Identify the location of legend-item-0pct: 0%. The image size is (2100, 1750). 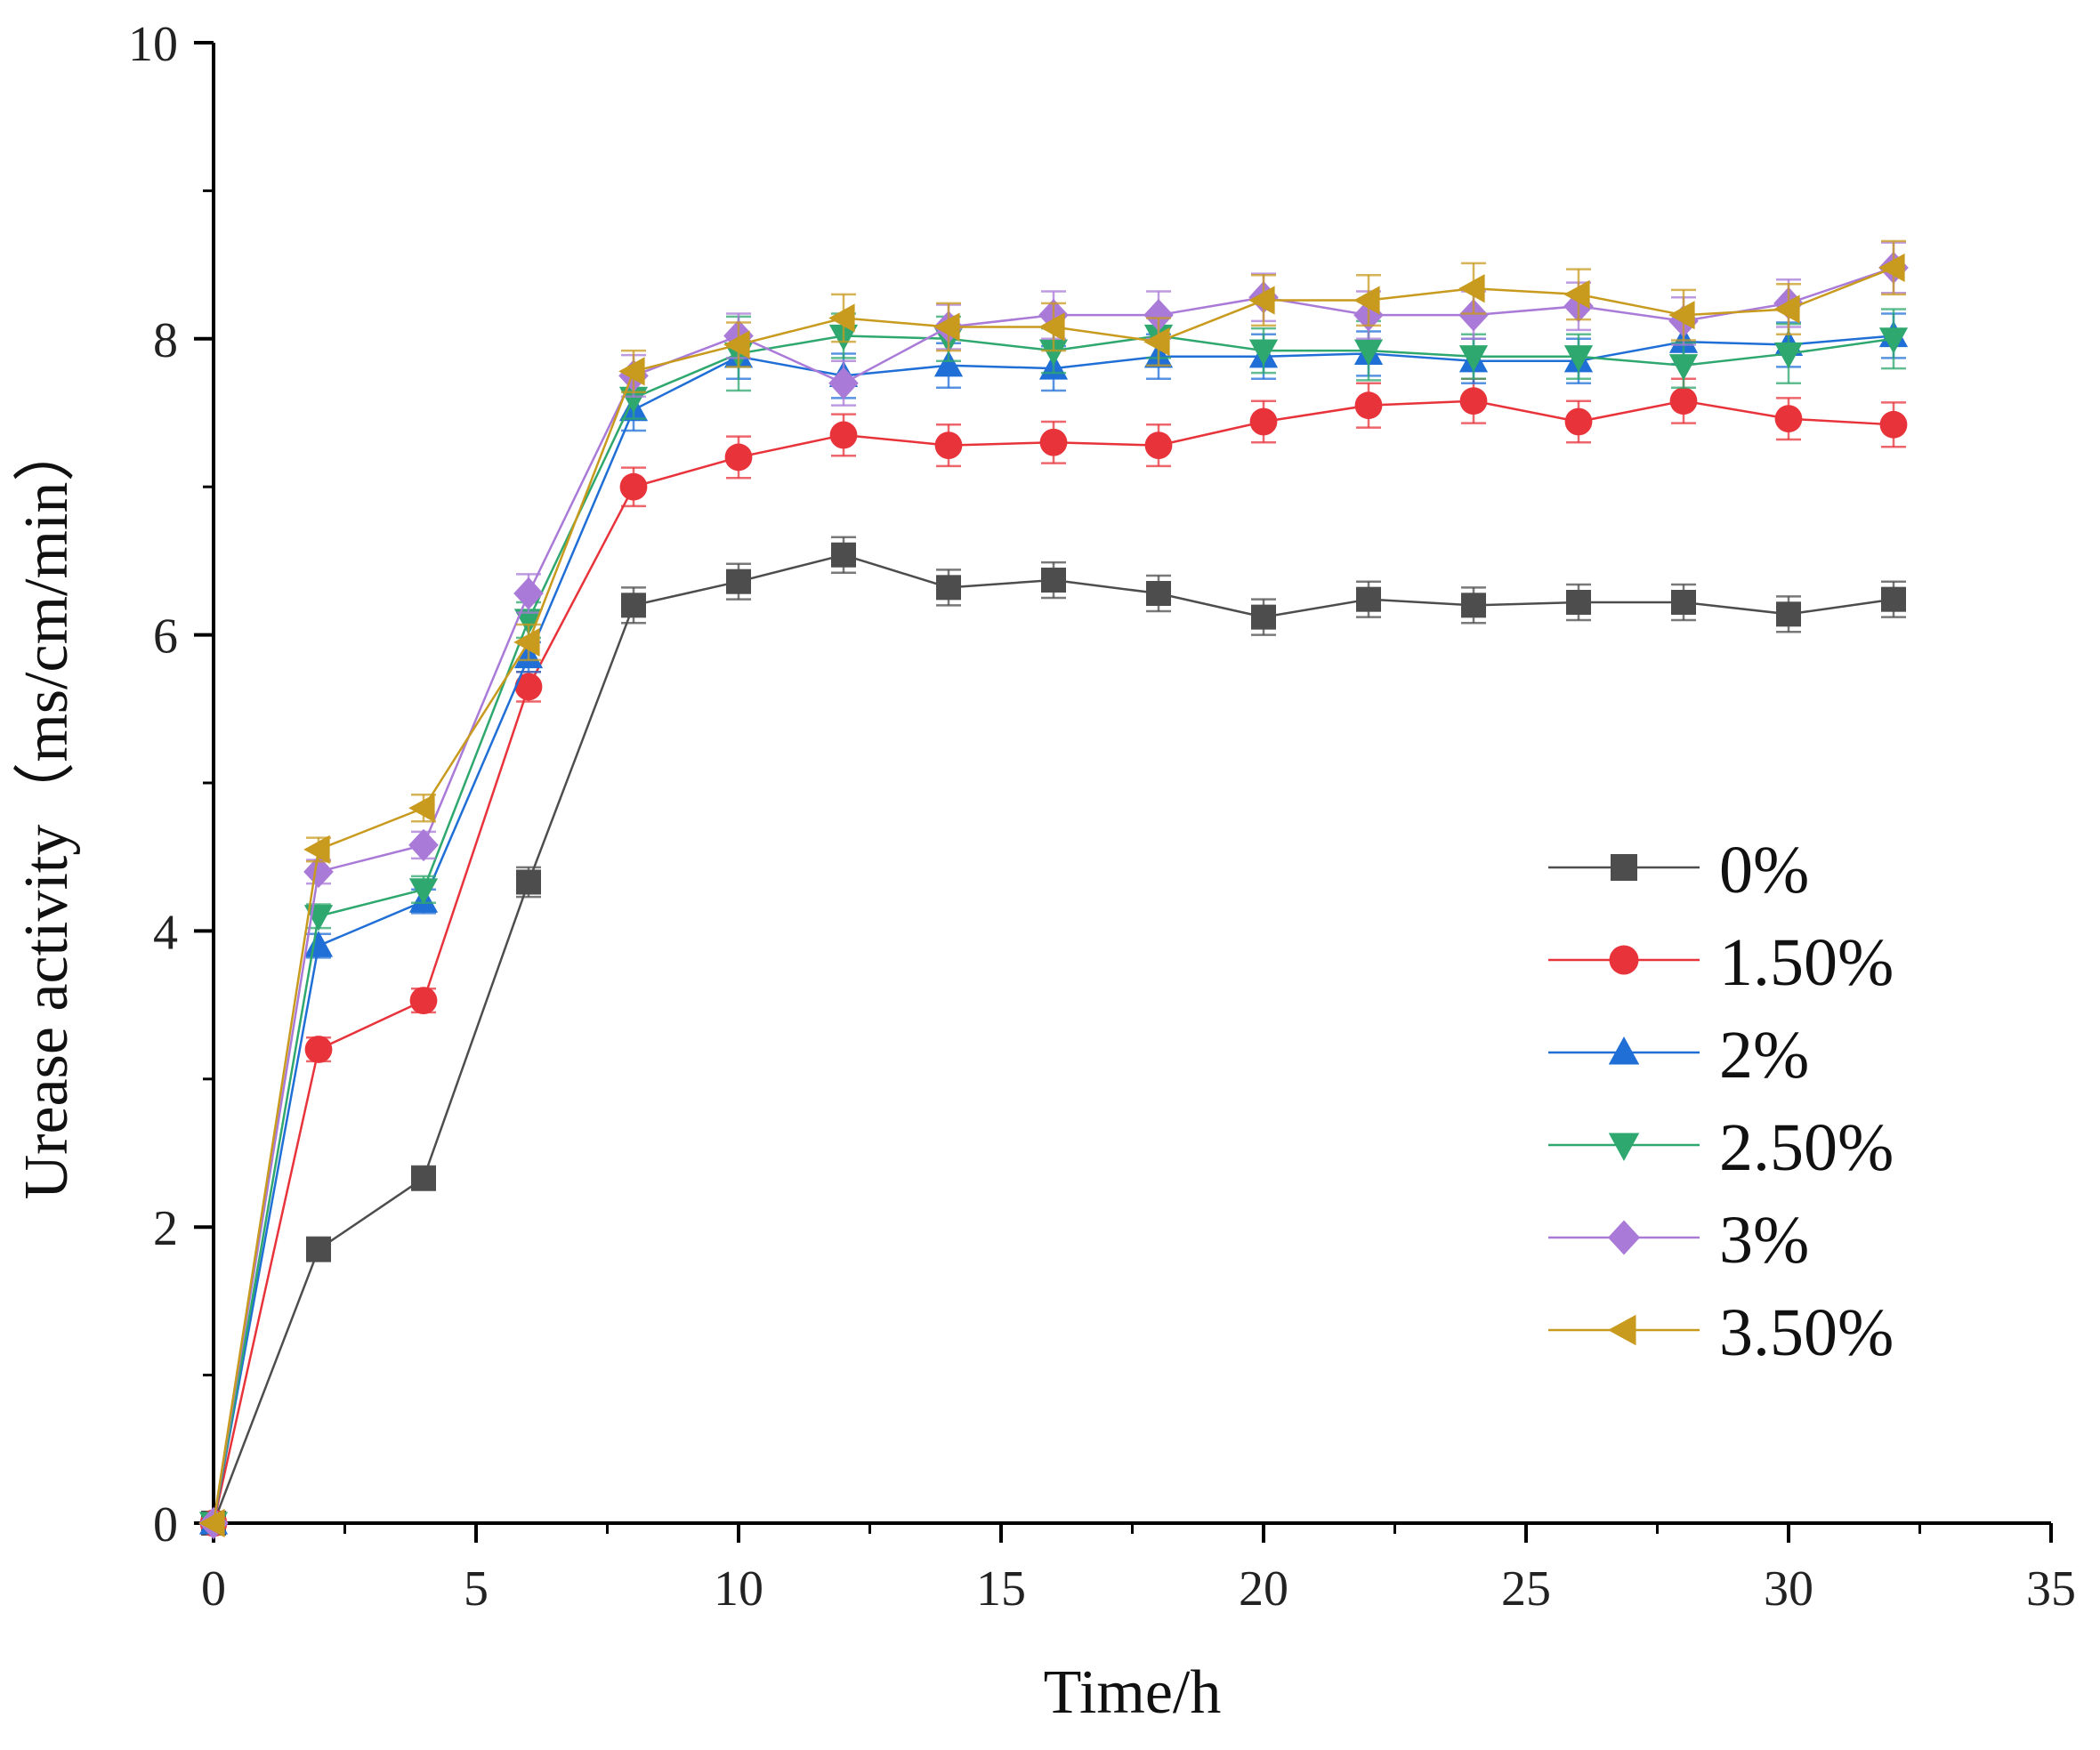
(1678, 870).